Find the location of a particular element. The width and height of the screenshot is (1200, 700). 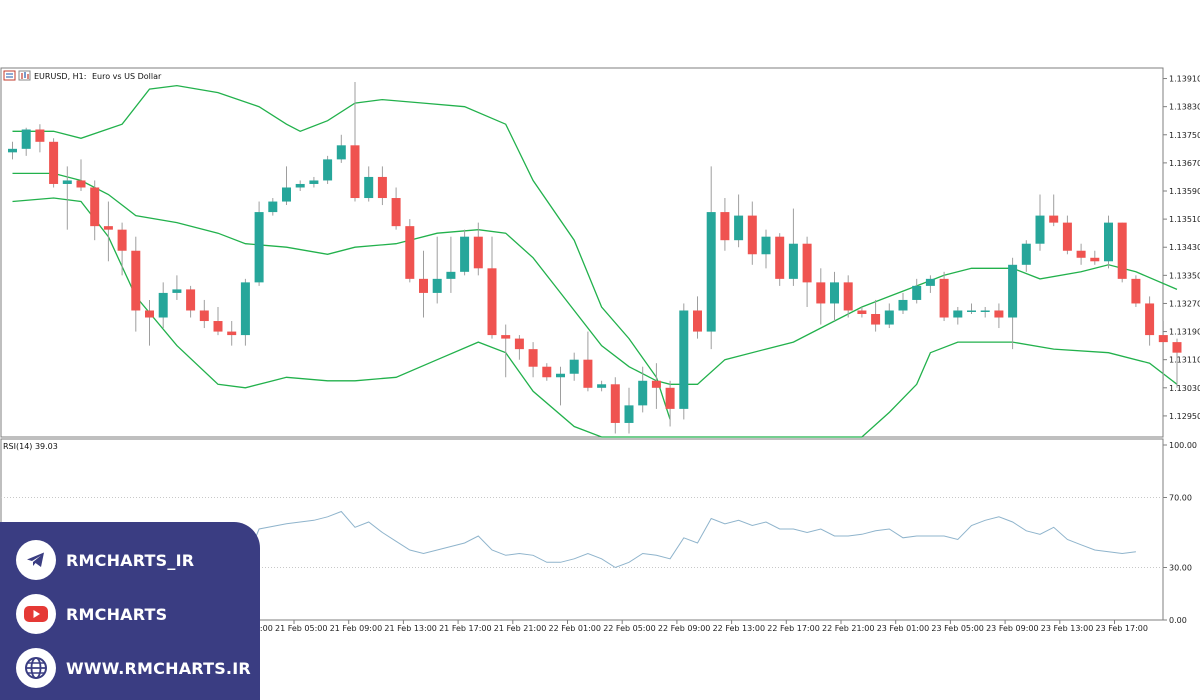

rsi-pane is located at coordinates (582, 533).